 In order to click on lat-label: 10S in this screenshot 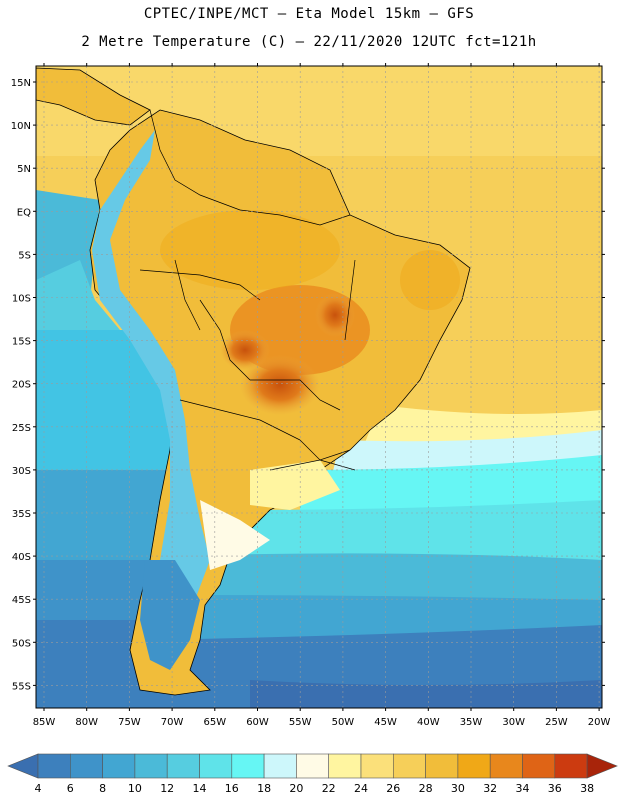, I will do `click(21, 299)`.